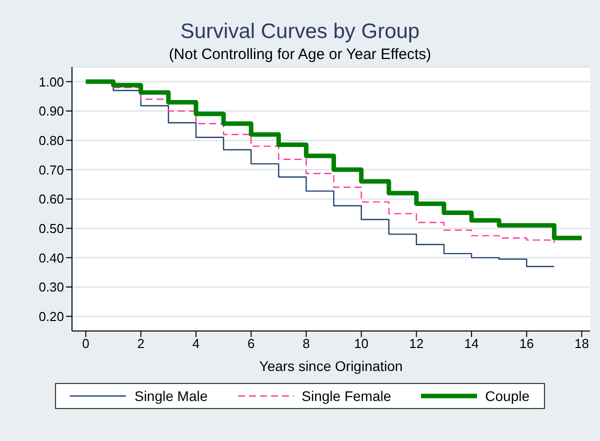  What do you see at coordinates (51, 287) in the screenshot?
I see `y-tick-label: 0.30` at bounding box center [51, 287].